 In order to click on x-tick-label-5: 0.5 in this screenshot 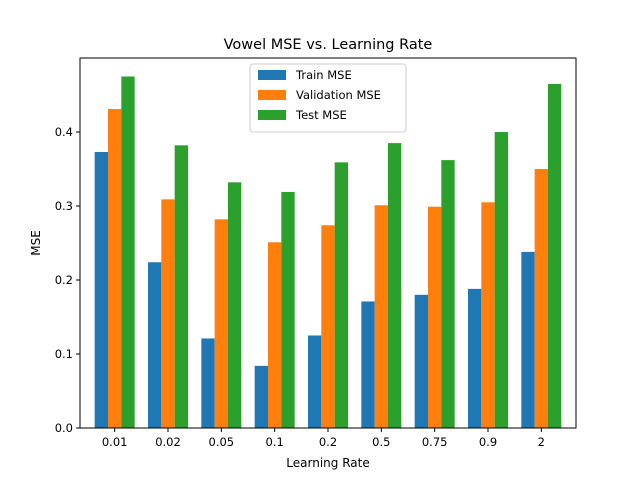, I will do `click(381, 442)`.